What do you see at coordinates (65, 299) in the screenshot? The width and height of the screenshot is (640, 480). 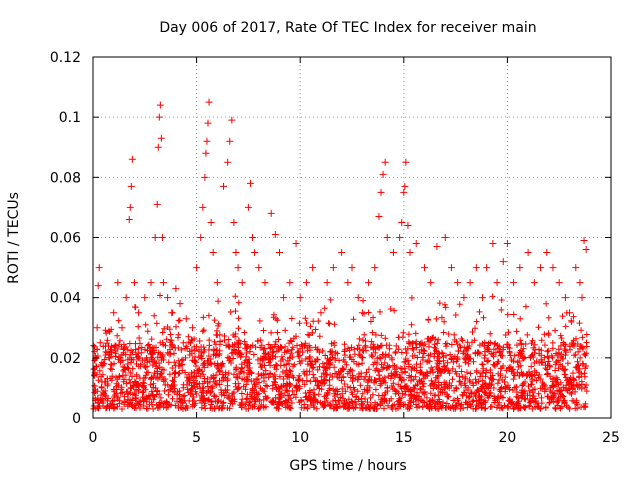 I see `y-tick-label: 0.04` at bounding box center [65, 299].